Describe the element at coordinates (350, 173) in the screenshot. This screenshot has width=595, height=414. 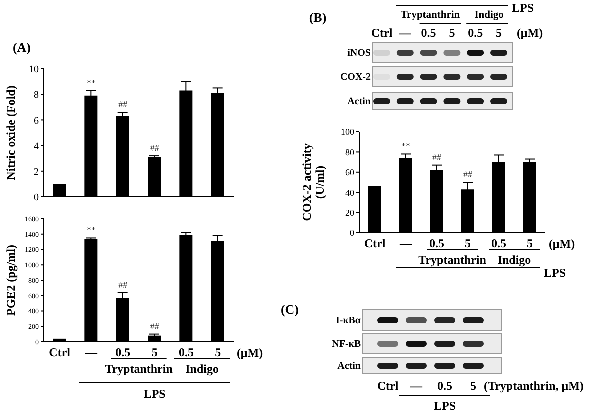
I see `y-tick-label: 60` at that location.